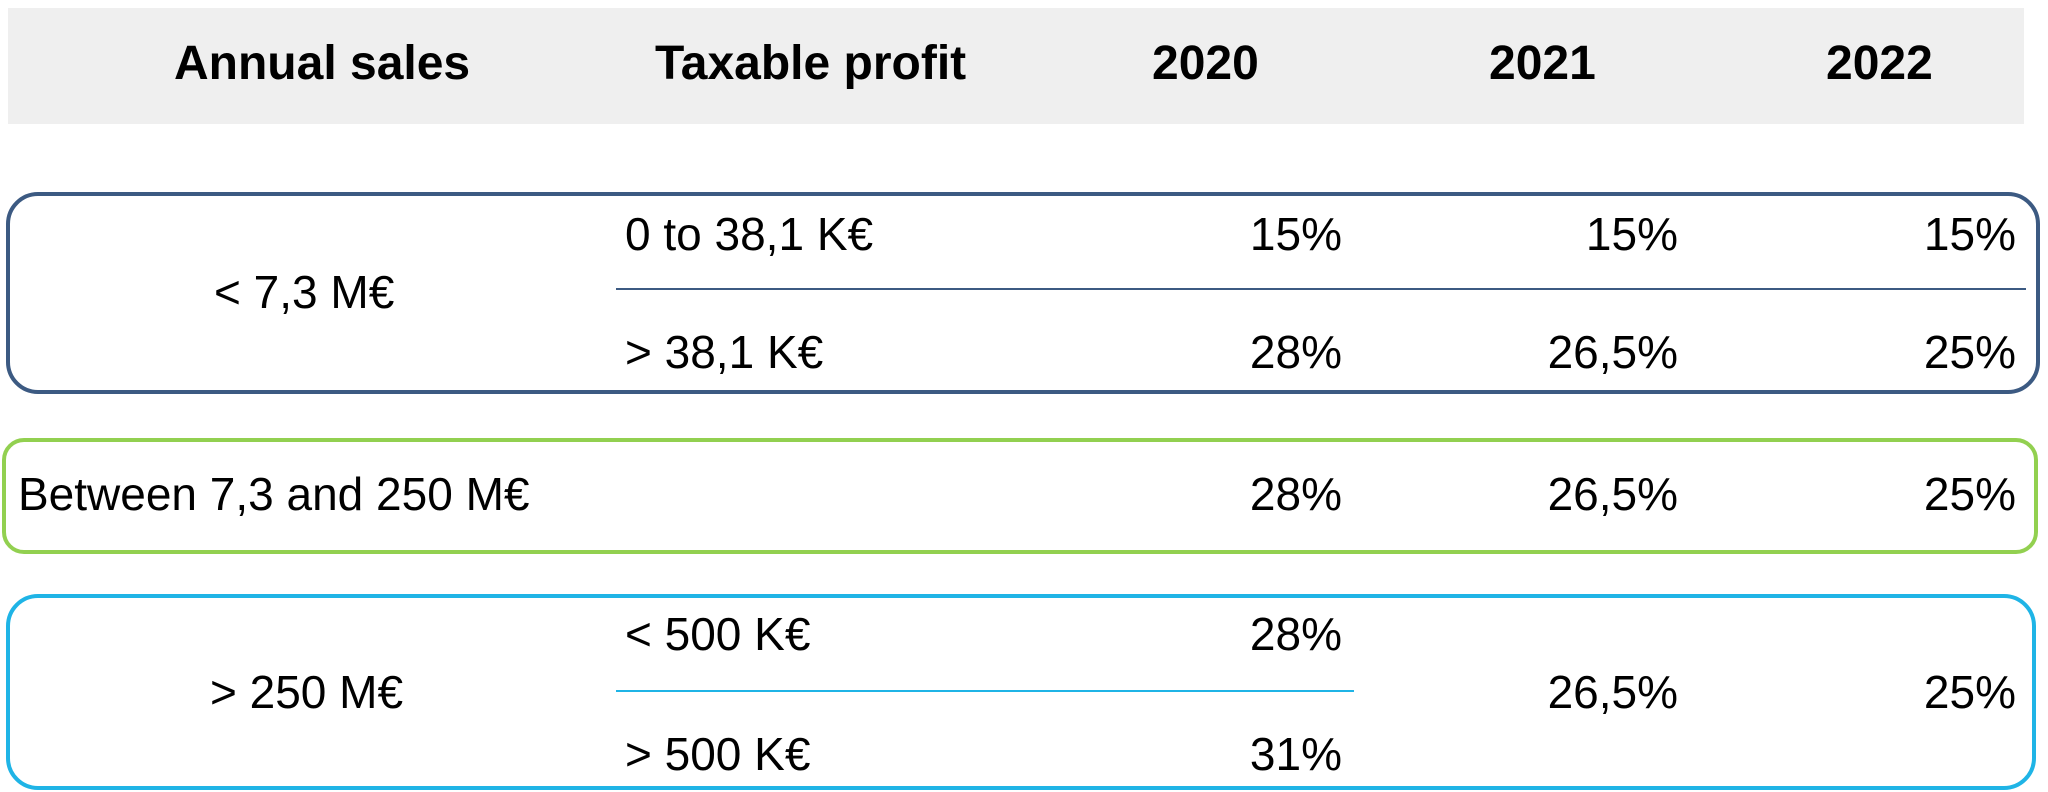  Describe the element at coordinates (1879, 63) in the screenshot. I see `header-year-2022: 2022` at that location.